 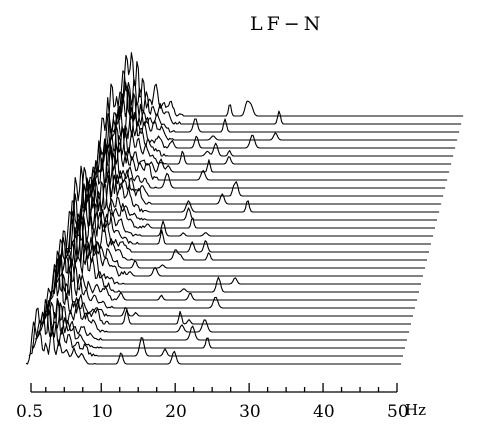 I want to click on x-tick-label: 40, so click(x=324, y=412).